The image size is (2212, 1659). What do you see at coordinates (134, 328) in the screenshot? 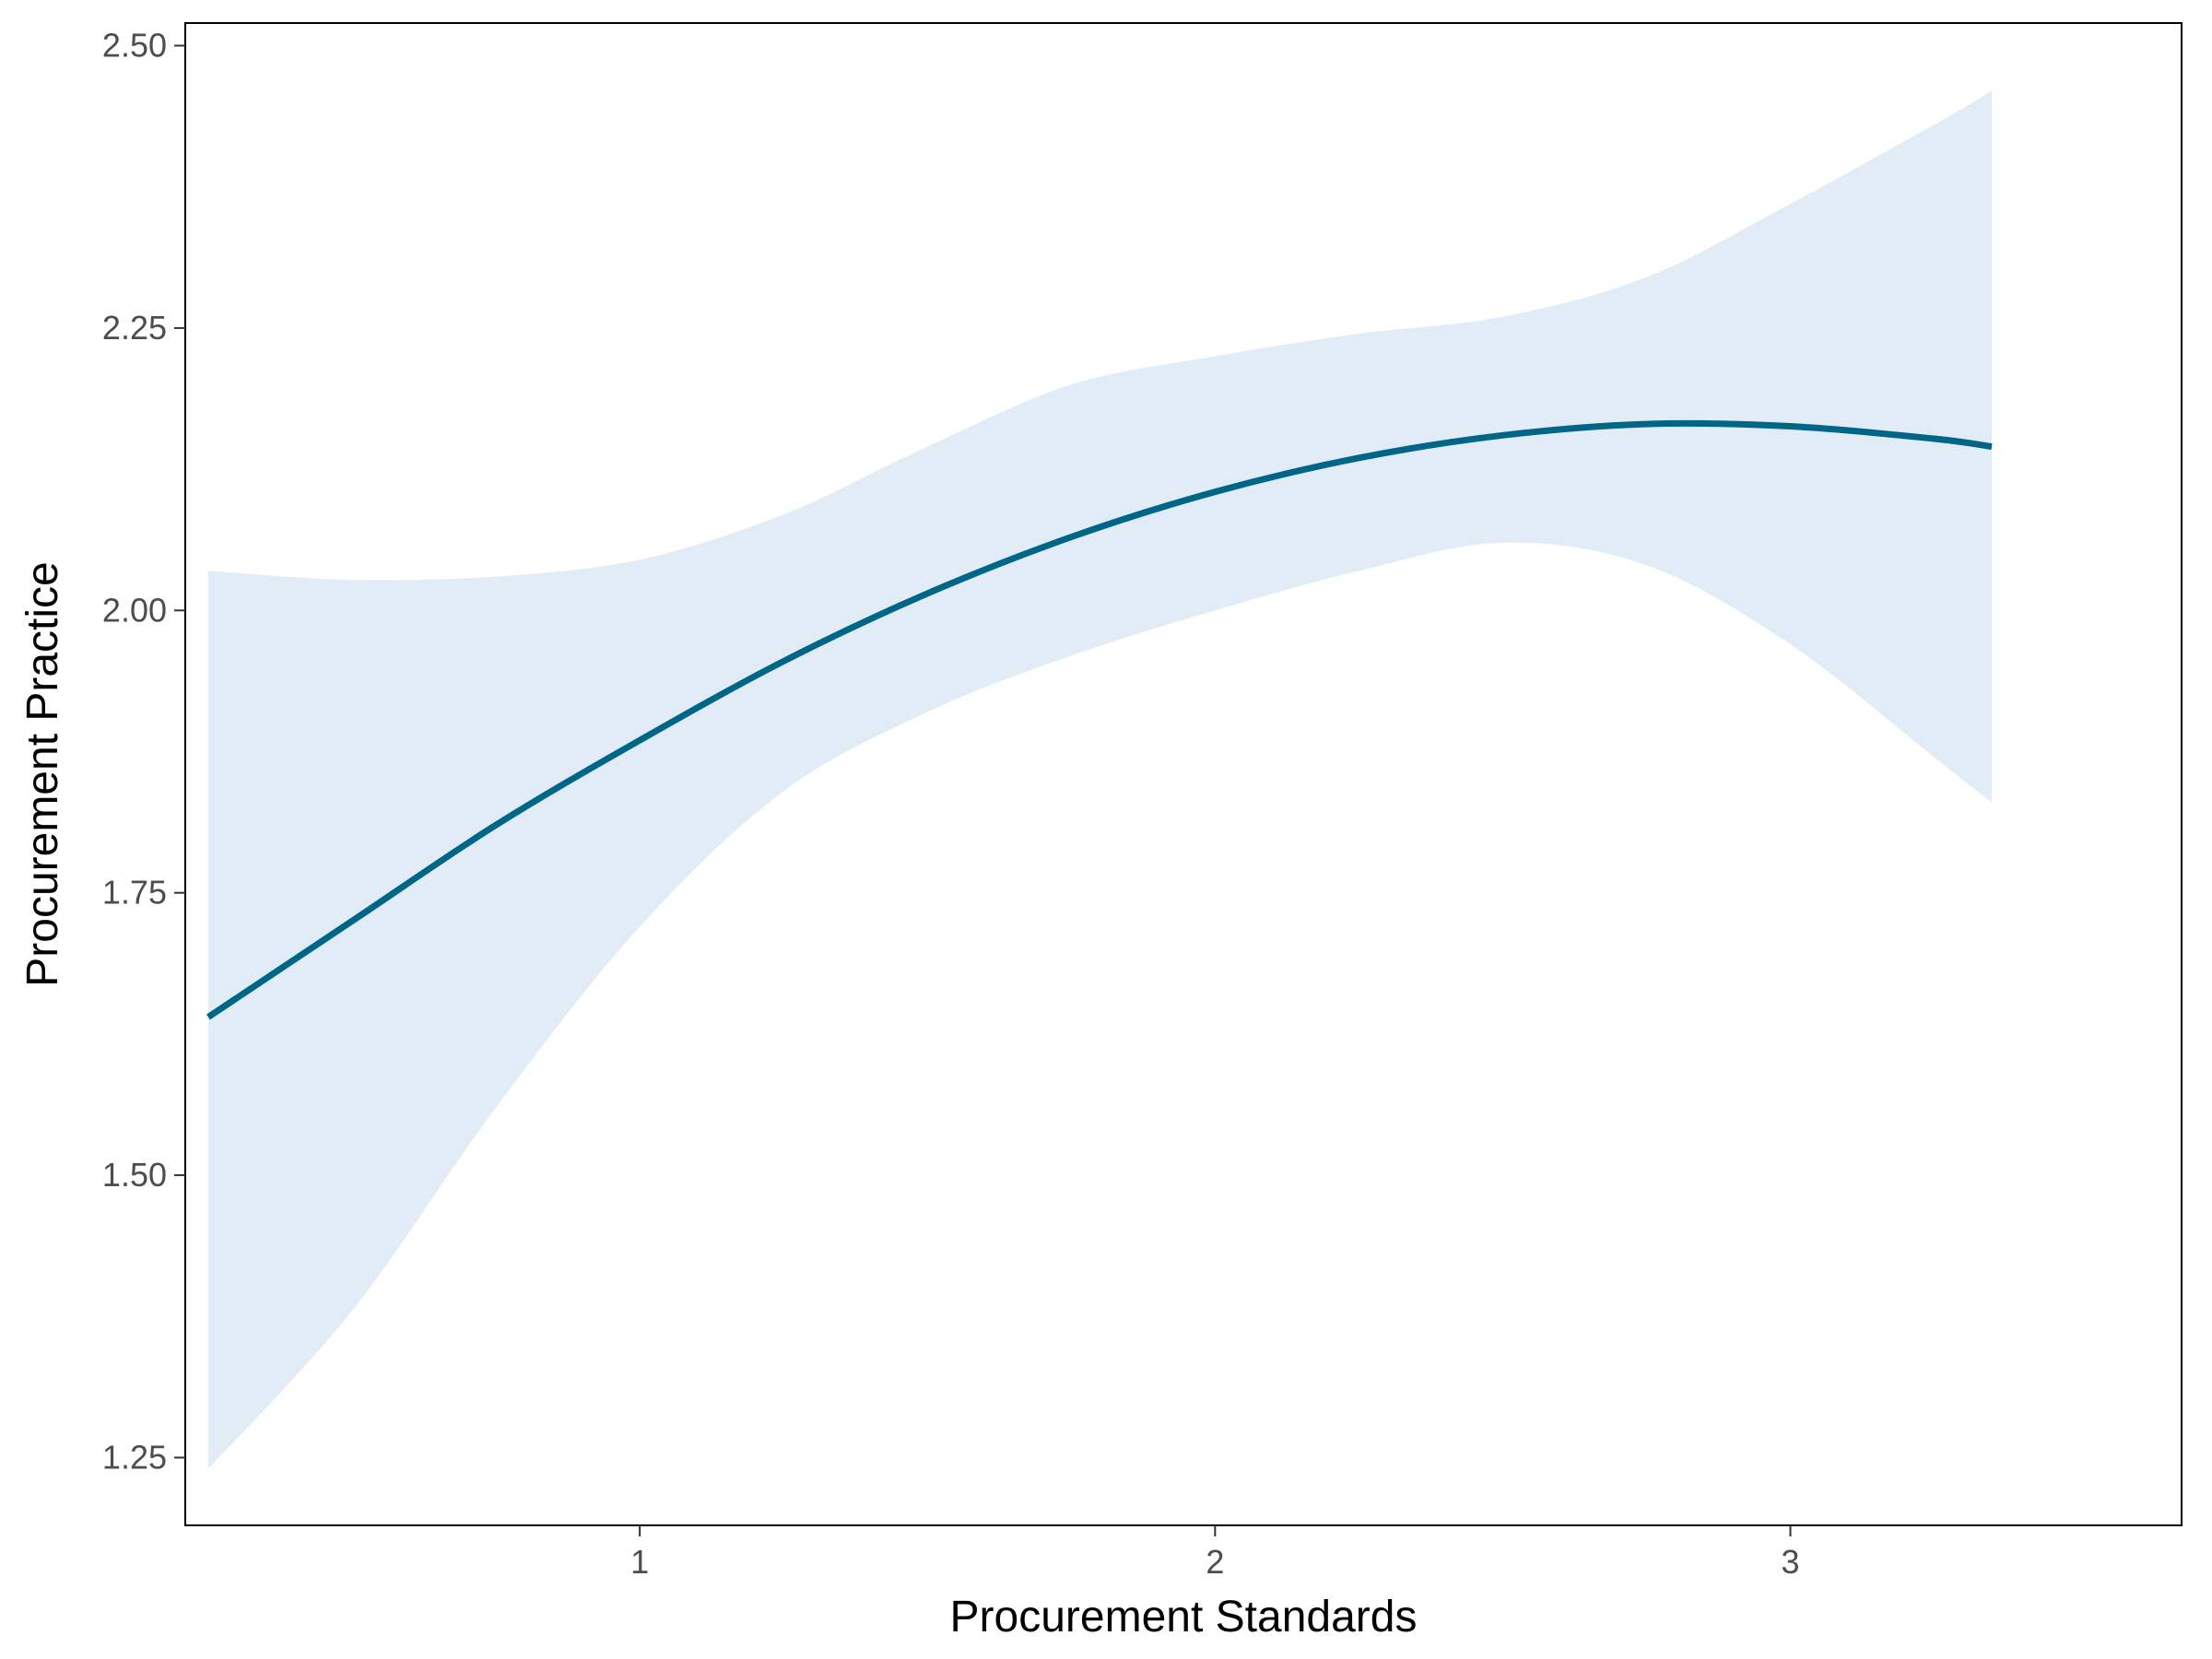
I see `y-tick-label: 2.25` at bounding box center [134, 328].